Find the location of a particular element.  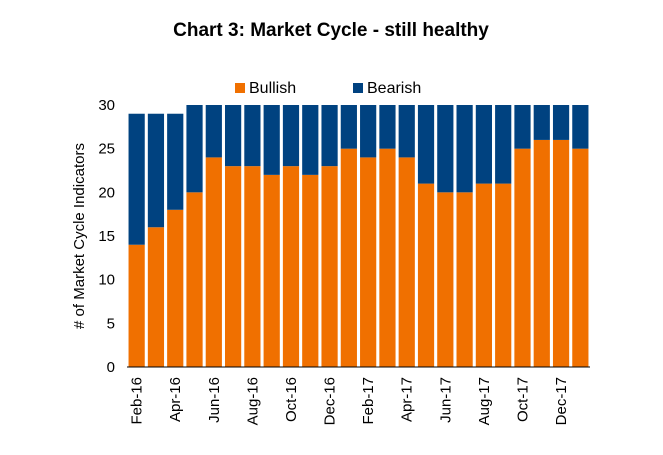

x-tick-label: Jun-17 is located at coordinates (445, 400).